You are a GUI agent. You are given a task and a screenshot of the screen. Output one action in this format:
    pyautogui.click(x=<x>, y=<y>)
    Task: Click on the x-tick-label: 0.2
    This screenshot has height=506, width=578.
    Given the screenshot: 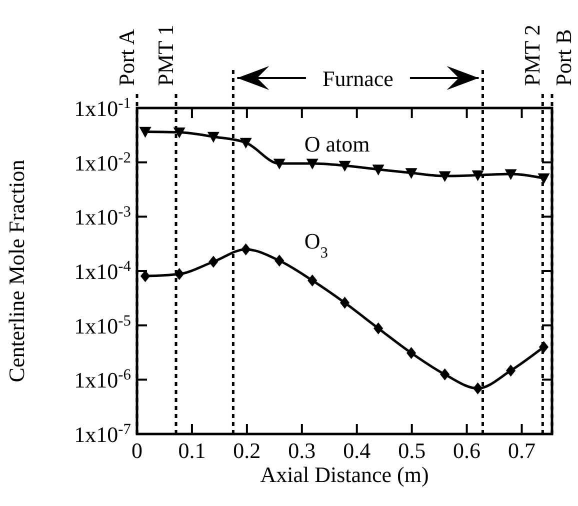 What is the action you would take?
    pyautogui.click(x=247, y=450)
    